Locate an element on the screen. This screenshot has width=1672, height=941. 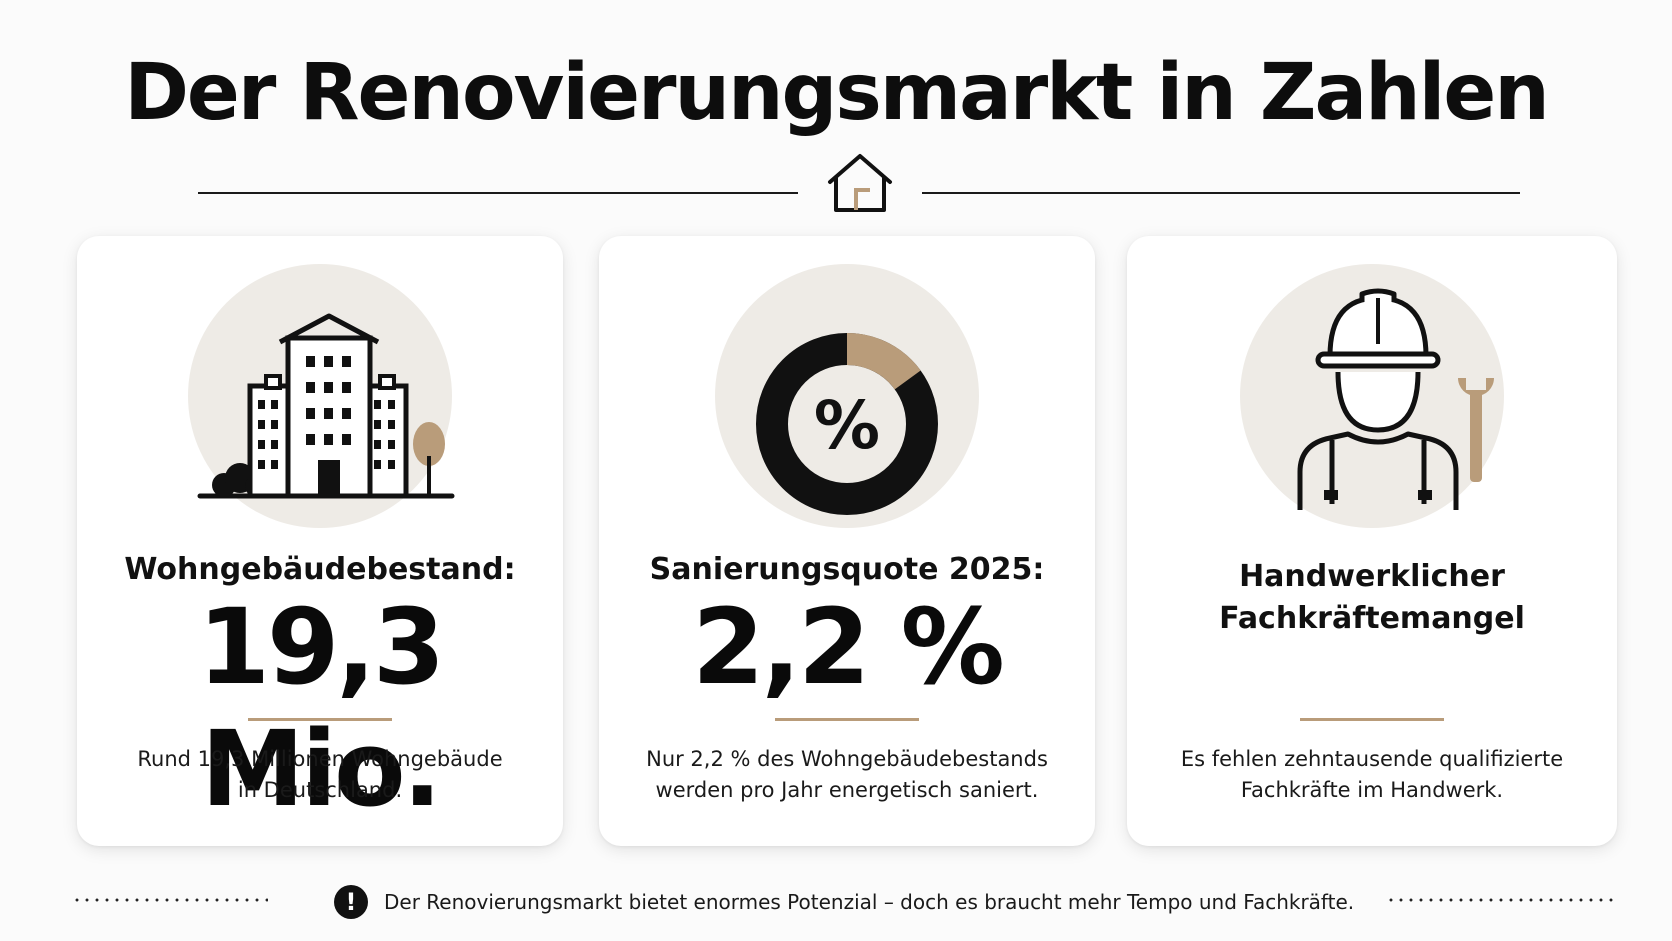
percent-donut-icon: % is located at coordinates (847, 424).